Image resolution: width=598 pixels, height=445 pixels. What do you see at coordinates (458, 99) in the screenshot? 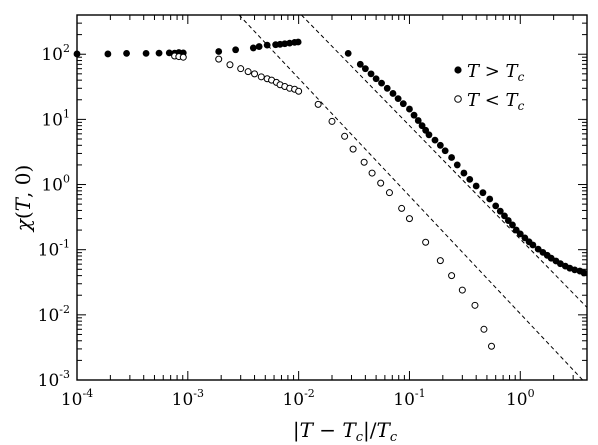
I see `legend-marker-open` at bounding box center [458, 99].